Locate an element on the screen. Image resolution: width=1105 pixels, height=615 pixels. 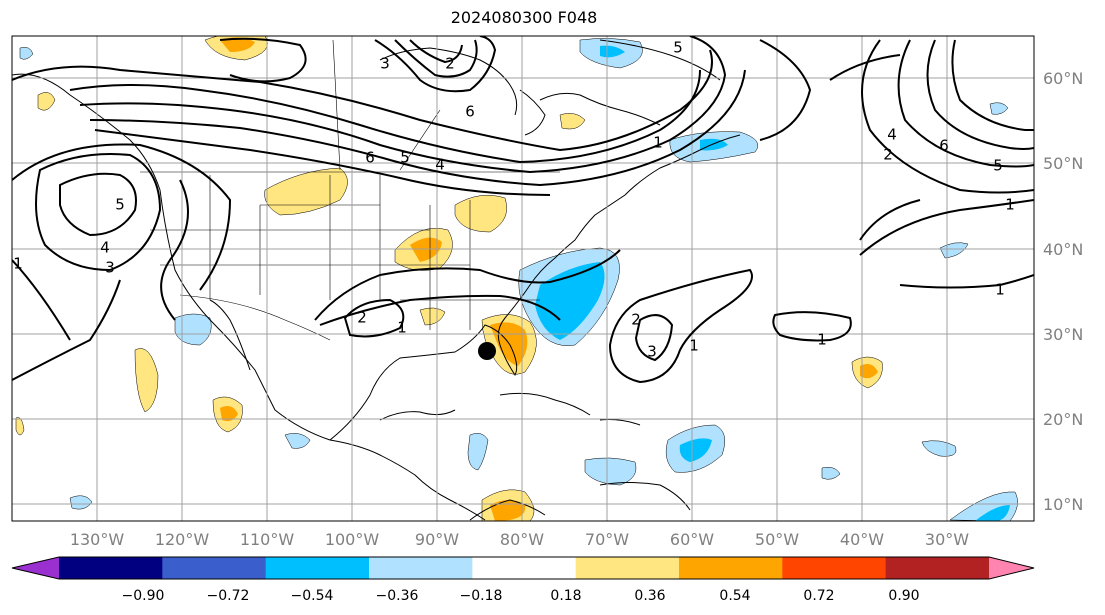
lon-label-80w: 80°W is located at coordinates (522, 539).